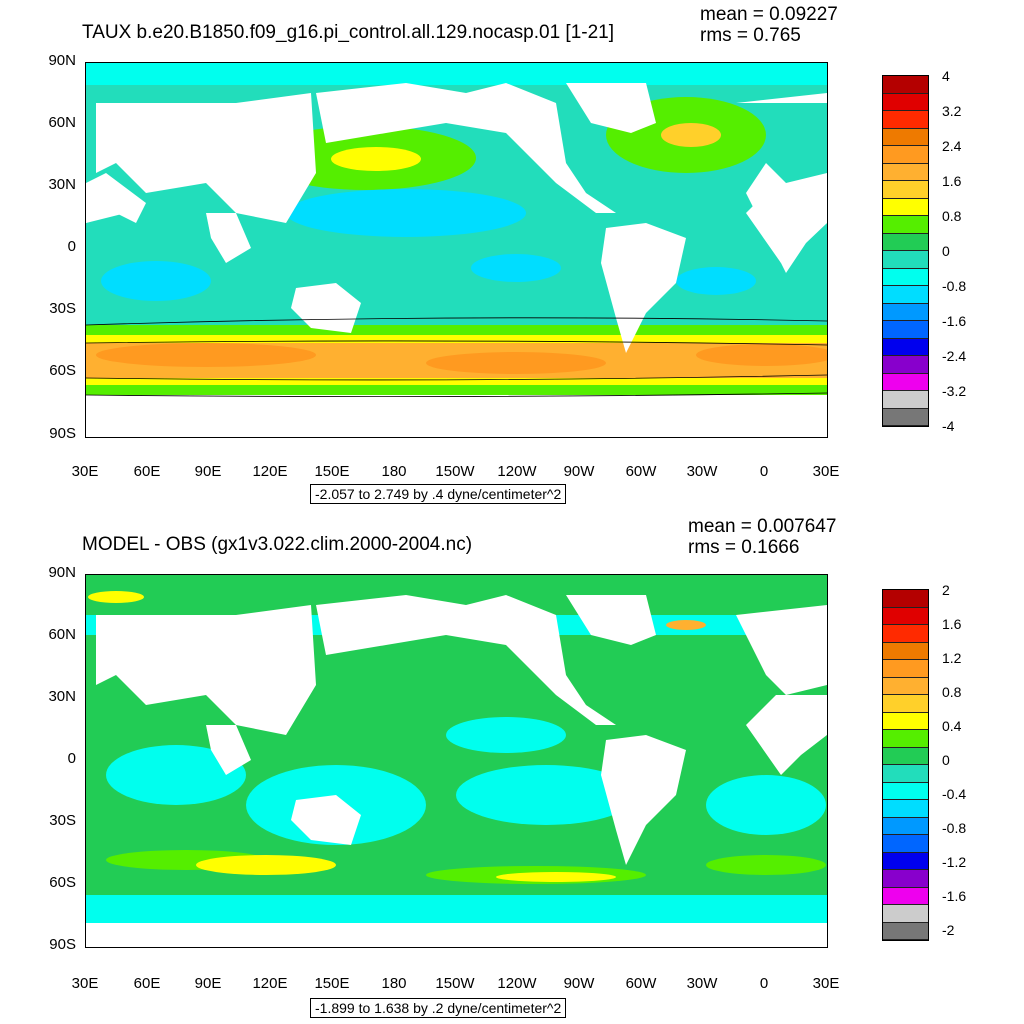  What do you see at coordinates (948, 426) in the screenshot?
I see `colorbar-label: -4` at bounding box center [948, 426].